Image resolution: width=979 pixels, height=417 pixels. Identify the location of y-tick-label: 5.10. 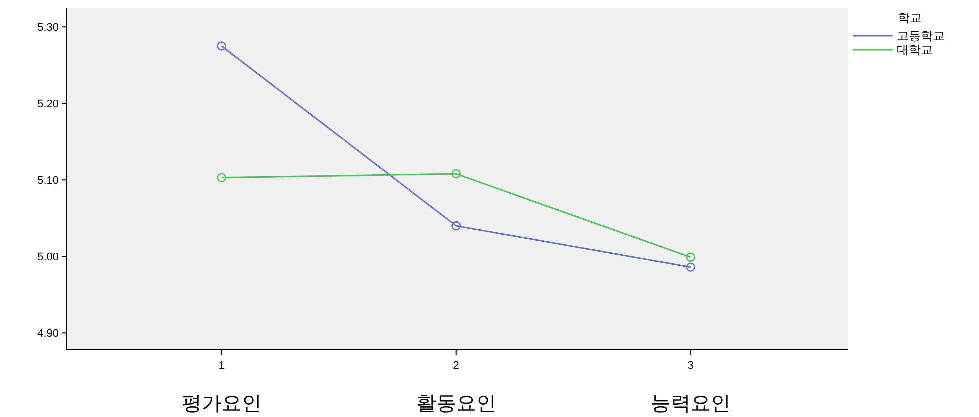
(48, 181).